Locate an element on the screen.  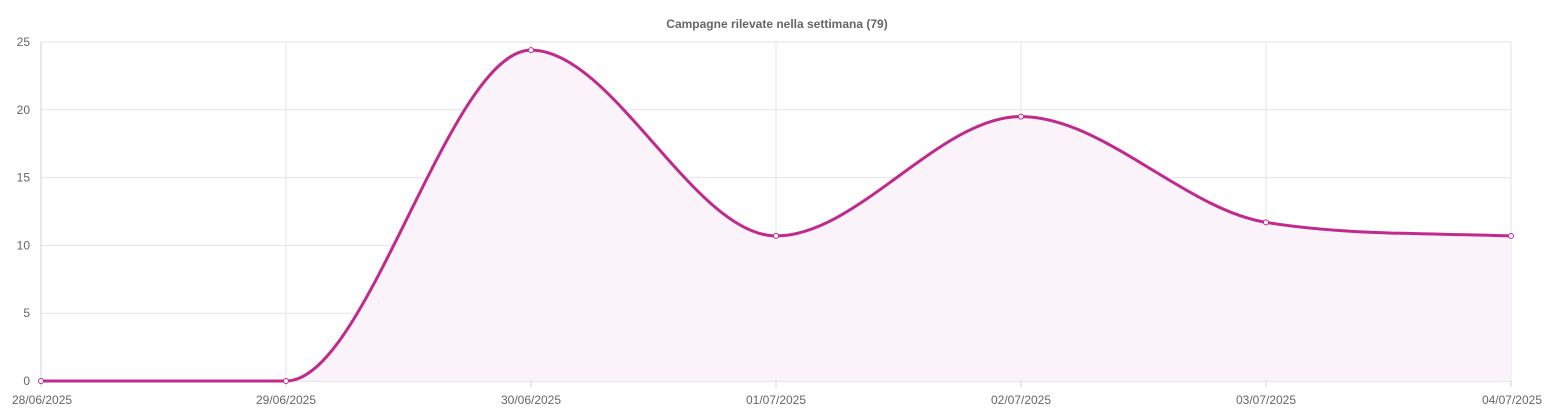
x-tick-label-5: 03/07/2025 is located at coordinates (1266, 400).